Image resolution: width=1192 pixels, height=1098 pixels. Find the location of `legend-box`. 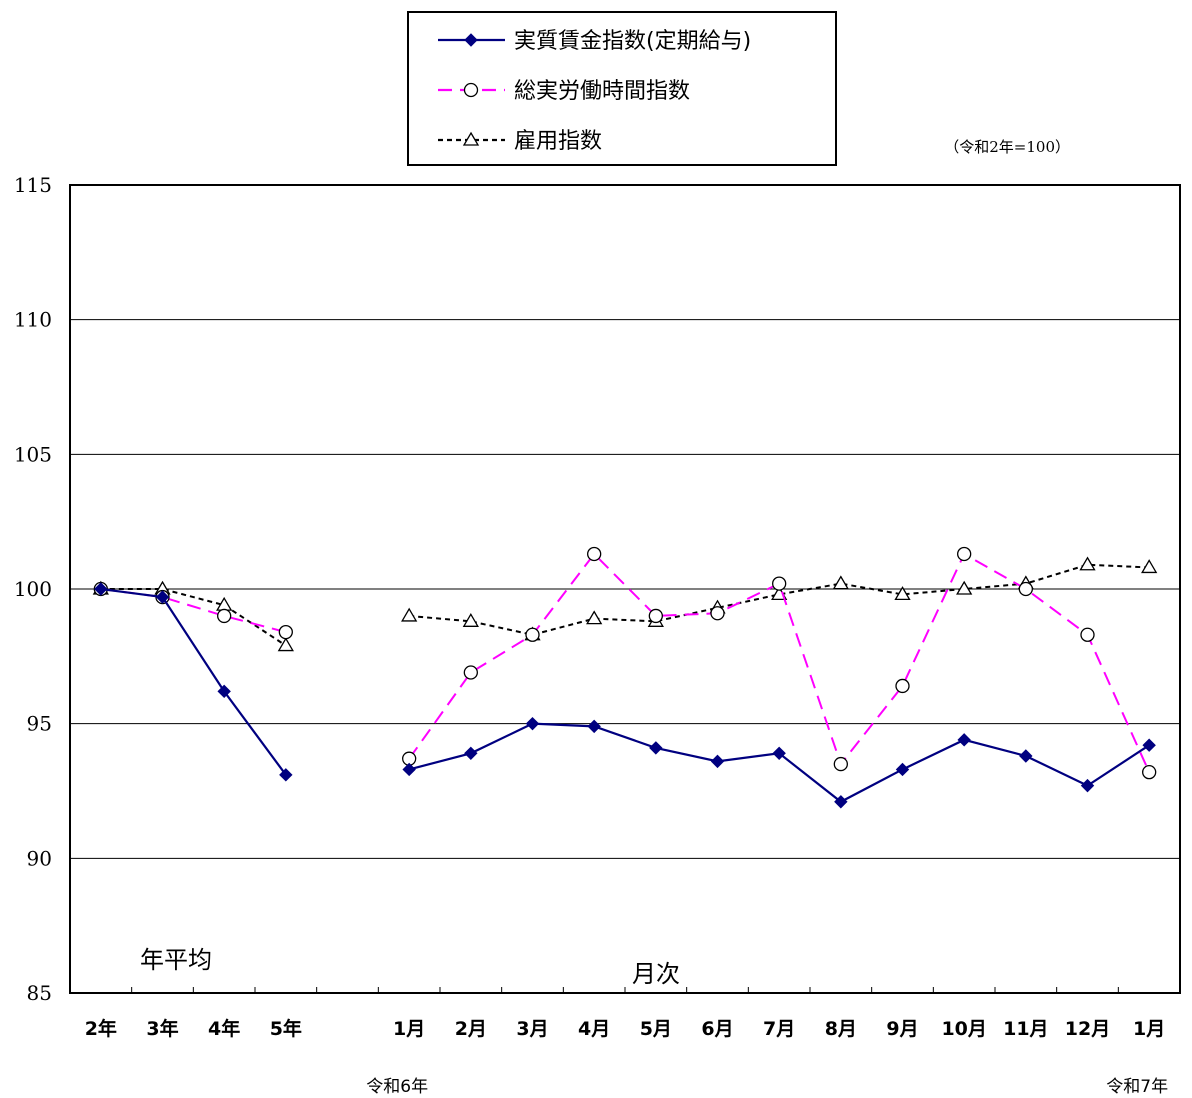

legend-box is located at coordinates (622, 88).